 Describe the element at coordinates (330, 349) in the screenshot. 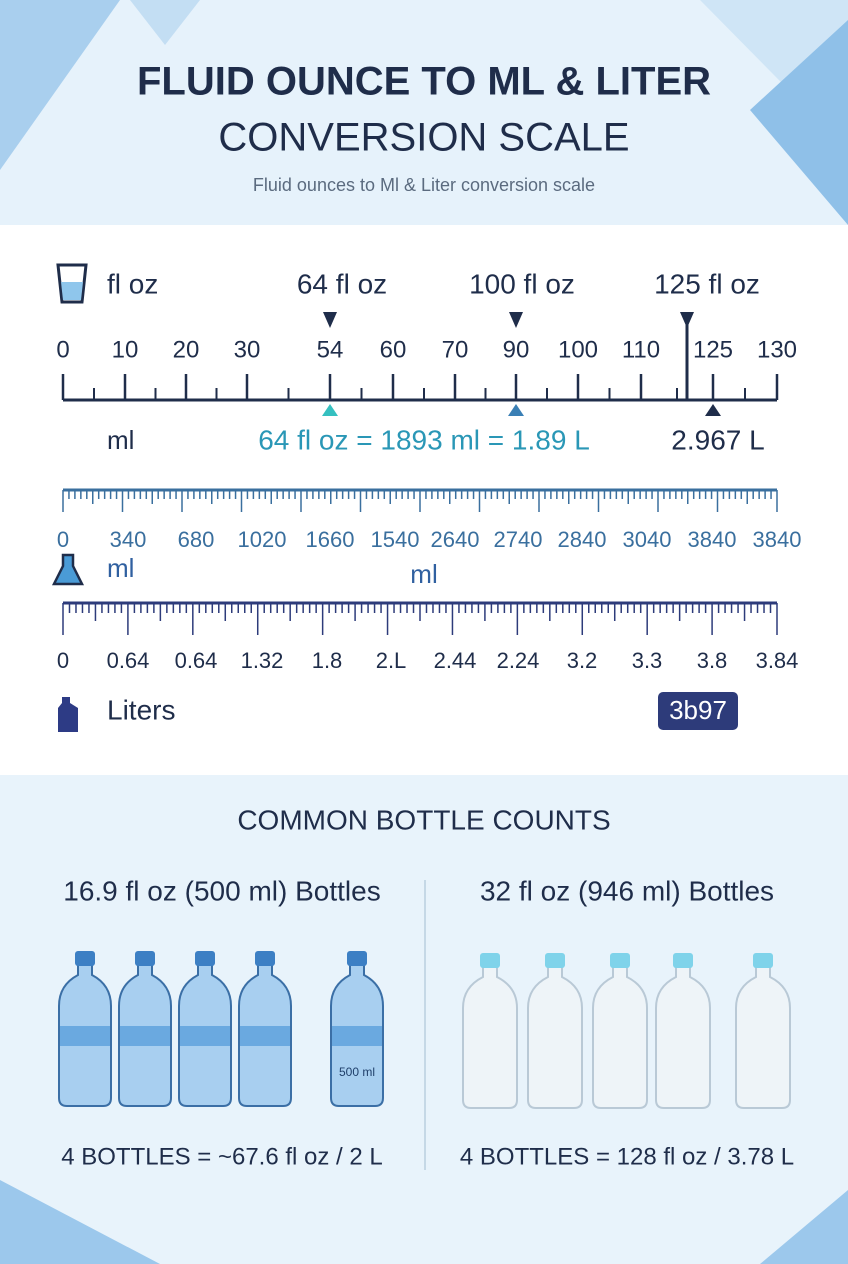

I see `tick-label: 54` at that location.